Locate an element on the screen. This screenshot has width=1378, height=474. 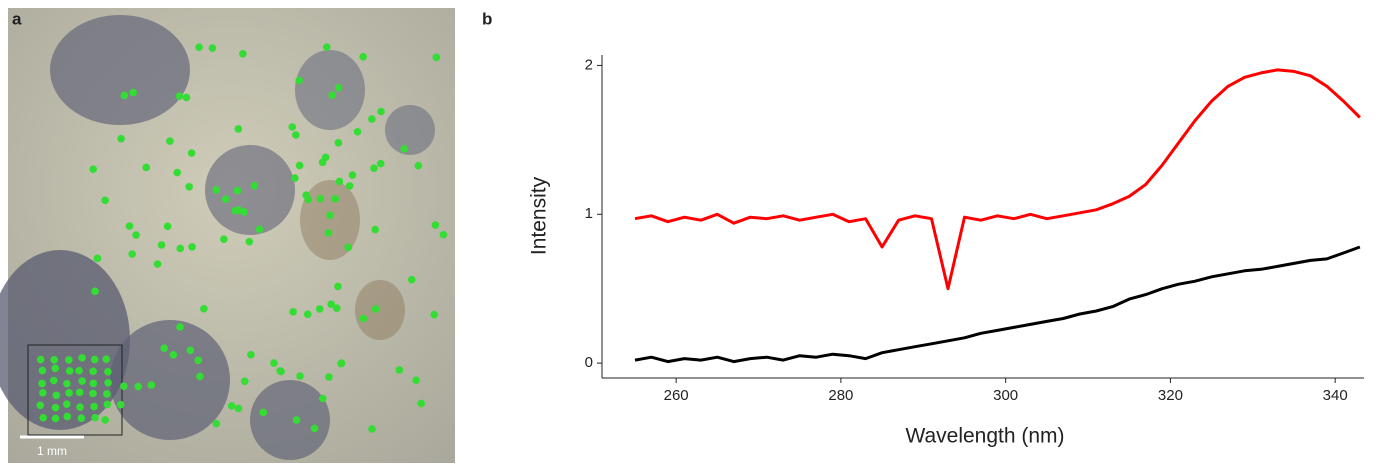
x-axis-title: Wavelength (nm) is located at coordinates (984, 436).